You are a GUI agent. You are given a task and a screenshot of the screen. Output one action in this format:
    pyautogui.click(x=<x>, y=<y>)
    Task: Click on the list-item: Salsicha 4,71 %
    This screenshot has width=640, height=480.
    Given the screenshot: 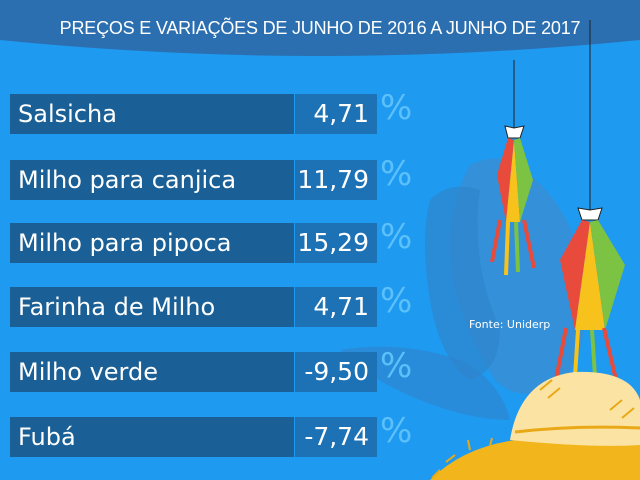 What is the action you would take?
    pyautogui.click(x=211, y=111)
    